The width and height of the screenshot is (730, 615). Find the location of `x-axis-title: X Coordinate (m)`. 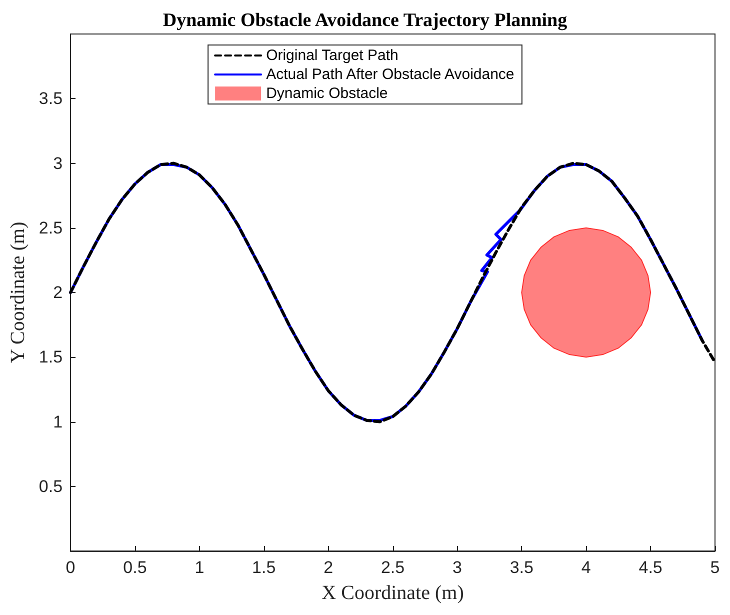

x-axis-title: X Coordinate (m) is located at coordinates (393, 593).